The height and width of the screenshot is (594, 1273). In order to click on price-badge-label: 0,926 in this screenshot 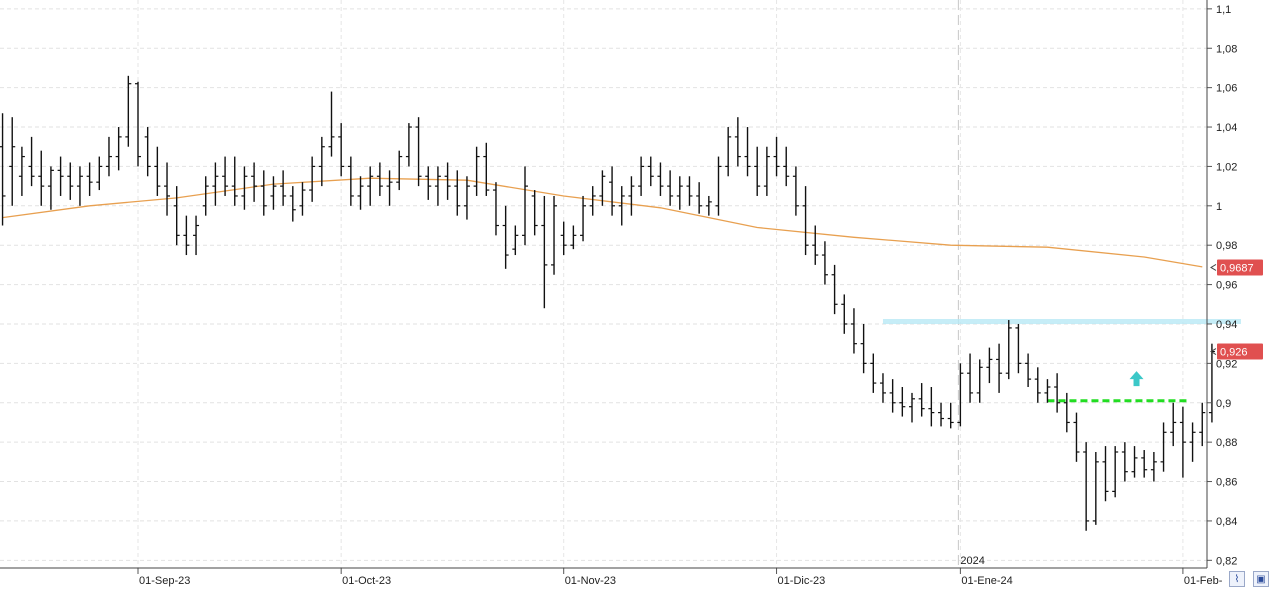, I will do `click(1234, 353)`.